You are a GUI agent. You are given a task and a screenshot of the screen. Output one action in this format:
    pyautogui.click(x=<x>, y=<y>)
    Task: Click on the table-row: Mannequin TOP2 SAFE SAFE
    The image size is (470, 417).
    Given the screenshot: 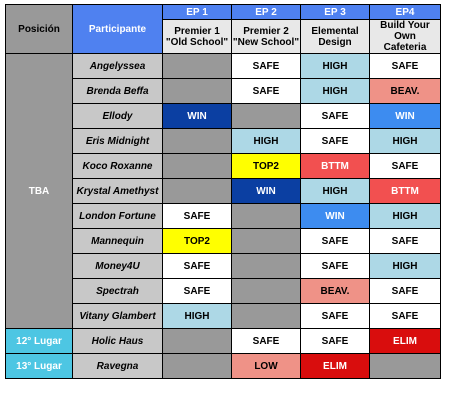 What is the action you would take?
    pyautogui.click(x=223, y=241)
    